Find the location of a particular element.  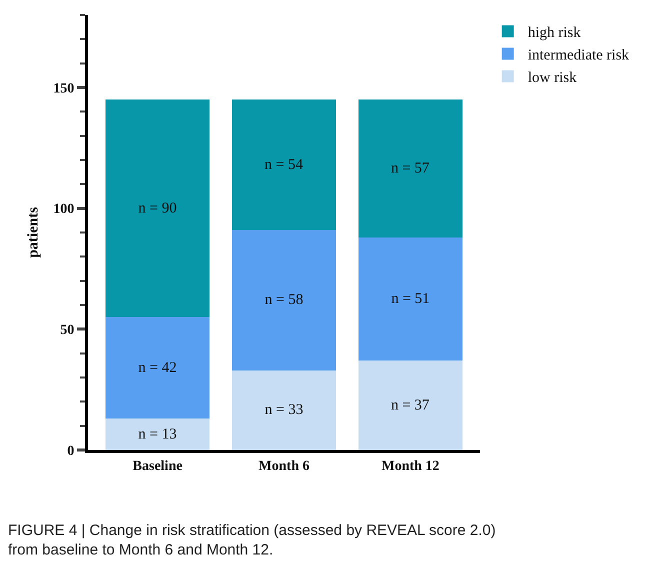

data-label: n = 33 is located at coordinates (284, 410).